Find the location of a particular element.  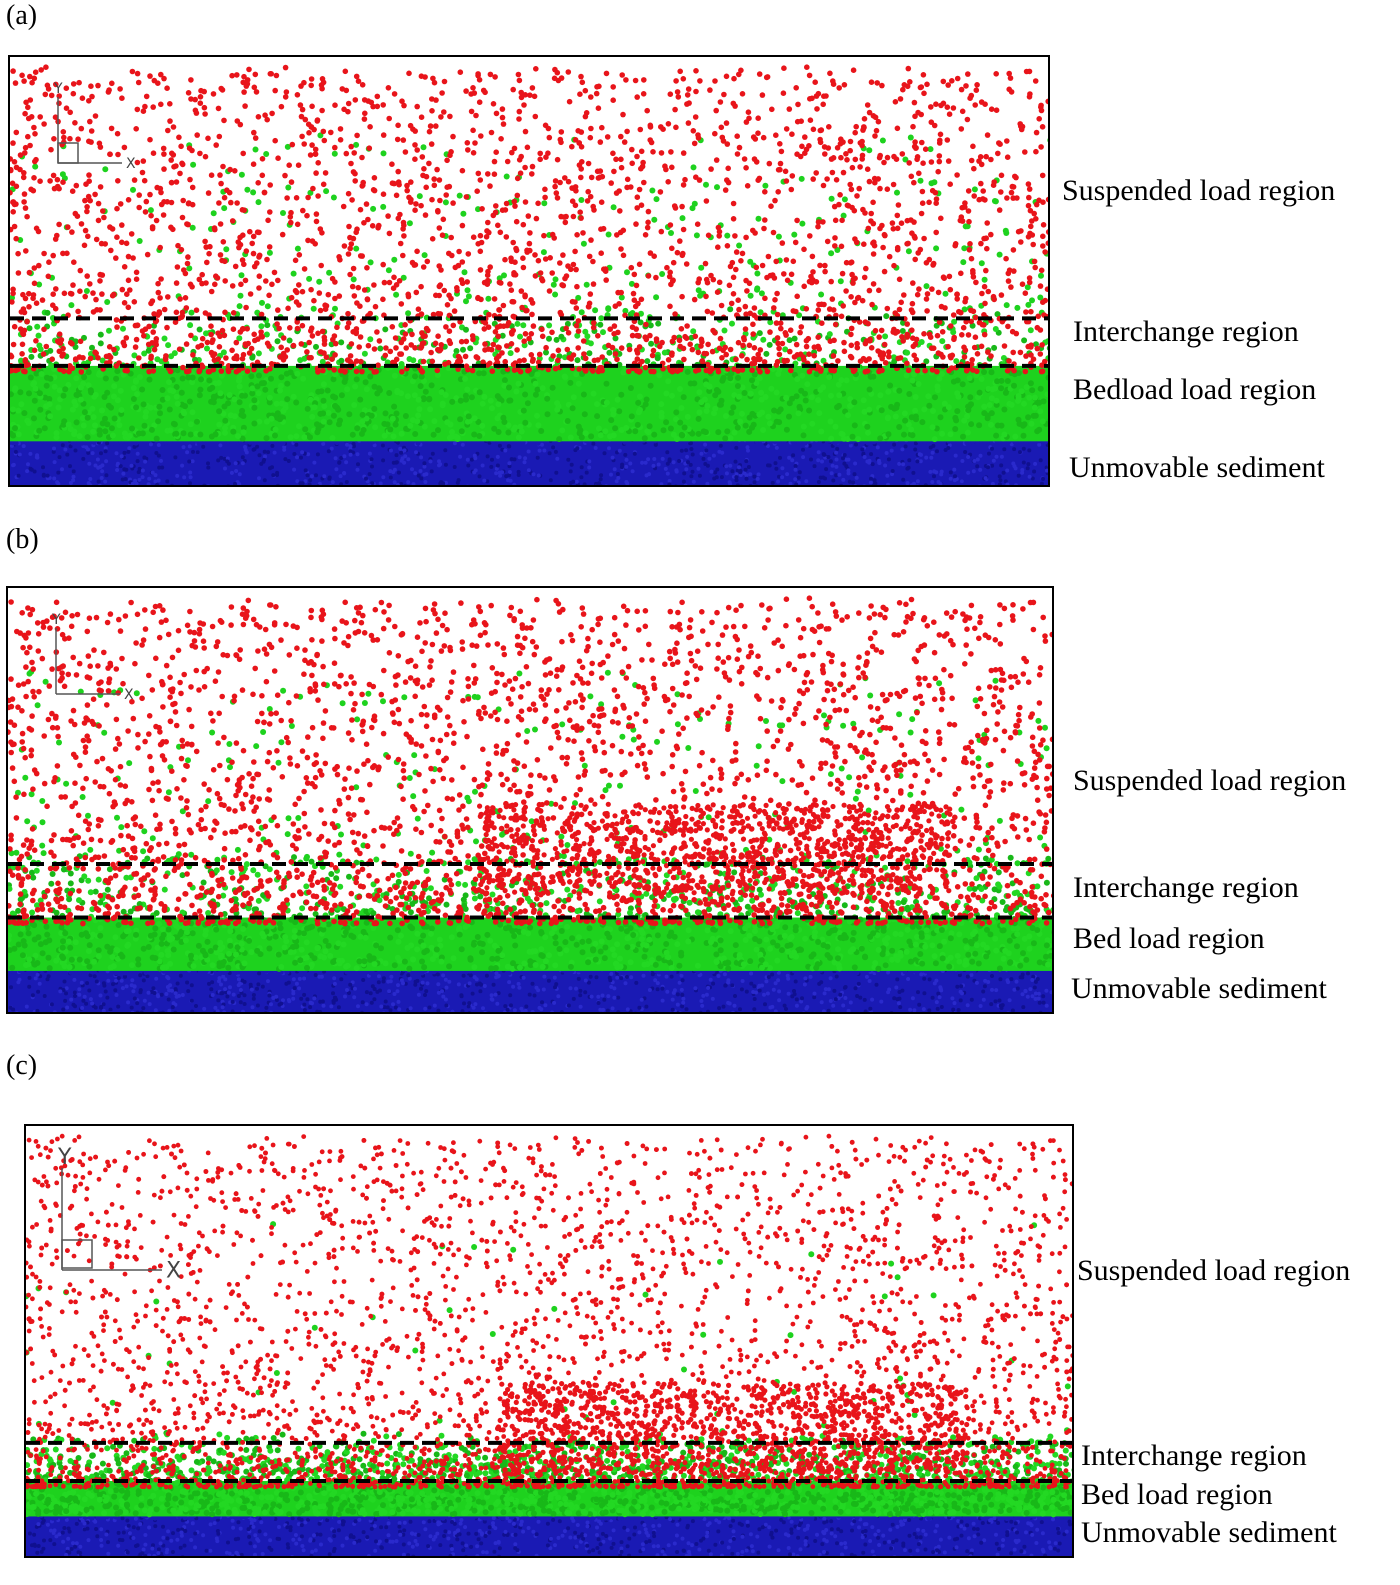

panel-a-suspended-label: Suspended load region is located at coordinates (1198, 191).